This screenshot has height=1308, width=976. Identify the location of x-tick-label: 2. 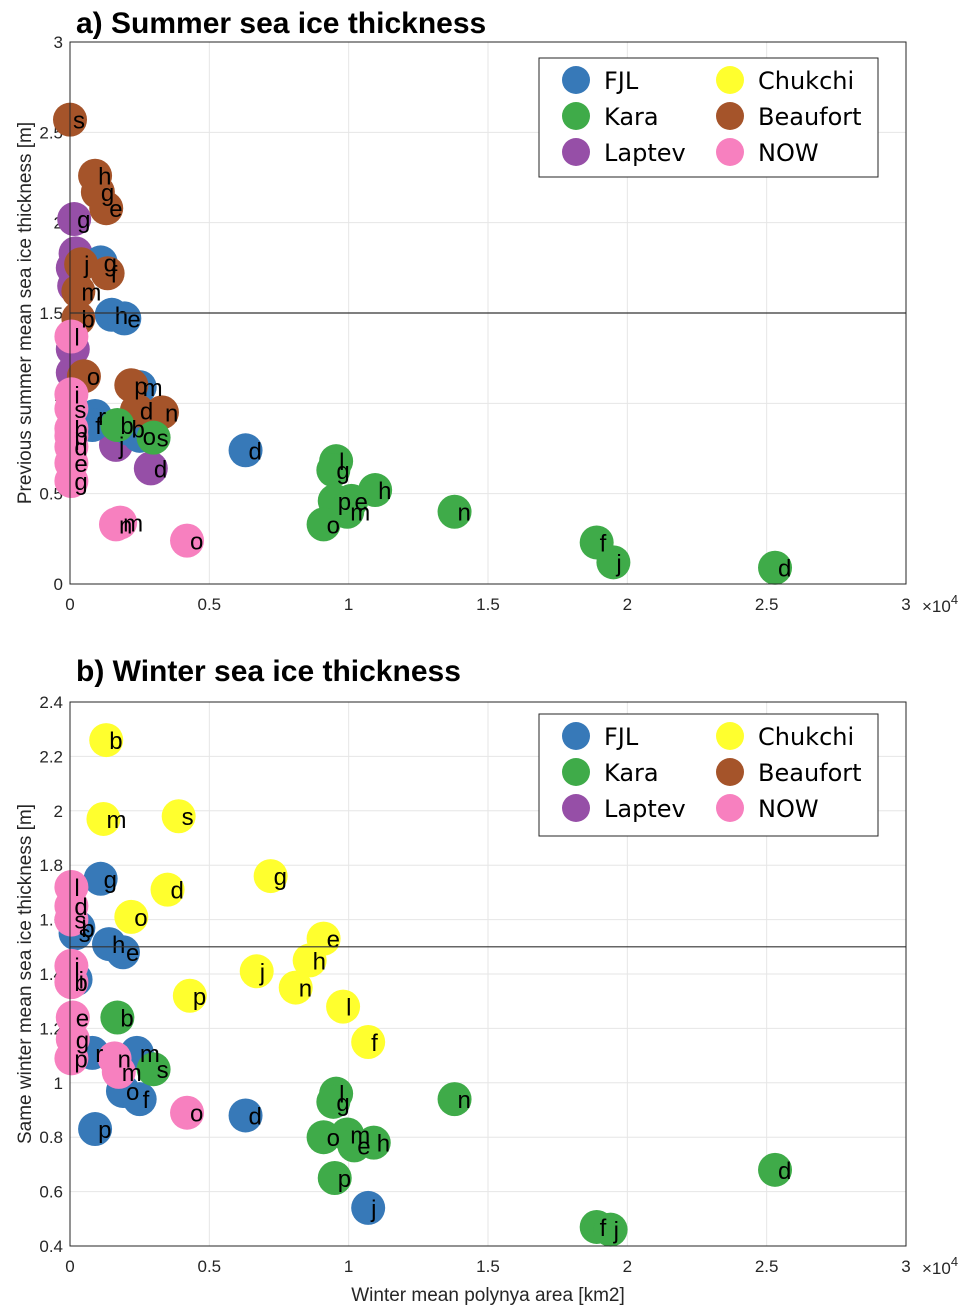
(627, 1266).